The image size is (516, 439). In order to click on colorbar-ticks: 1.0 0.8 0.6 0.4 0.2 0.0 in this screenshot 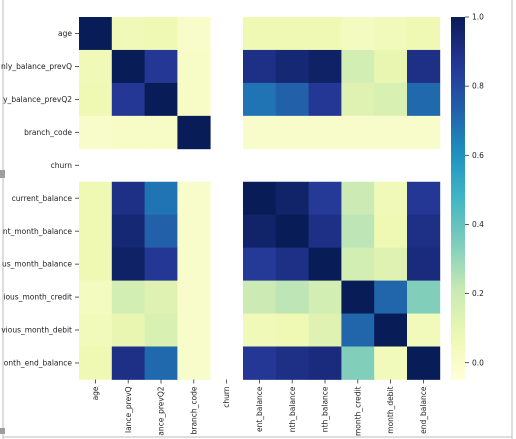, I will do `click(474, 190)`.